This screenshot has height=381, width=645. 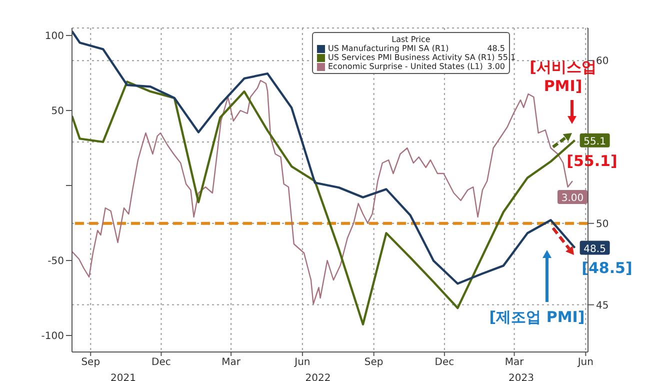 What do you see at coordinates (123, 377) in the screenshot?
I see `x2-tick-label: 2021` at bounding box center [123, 377].